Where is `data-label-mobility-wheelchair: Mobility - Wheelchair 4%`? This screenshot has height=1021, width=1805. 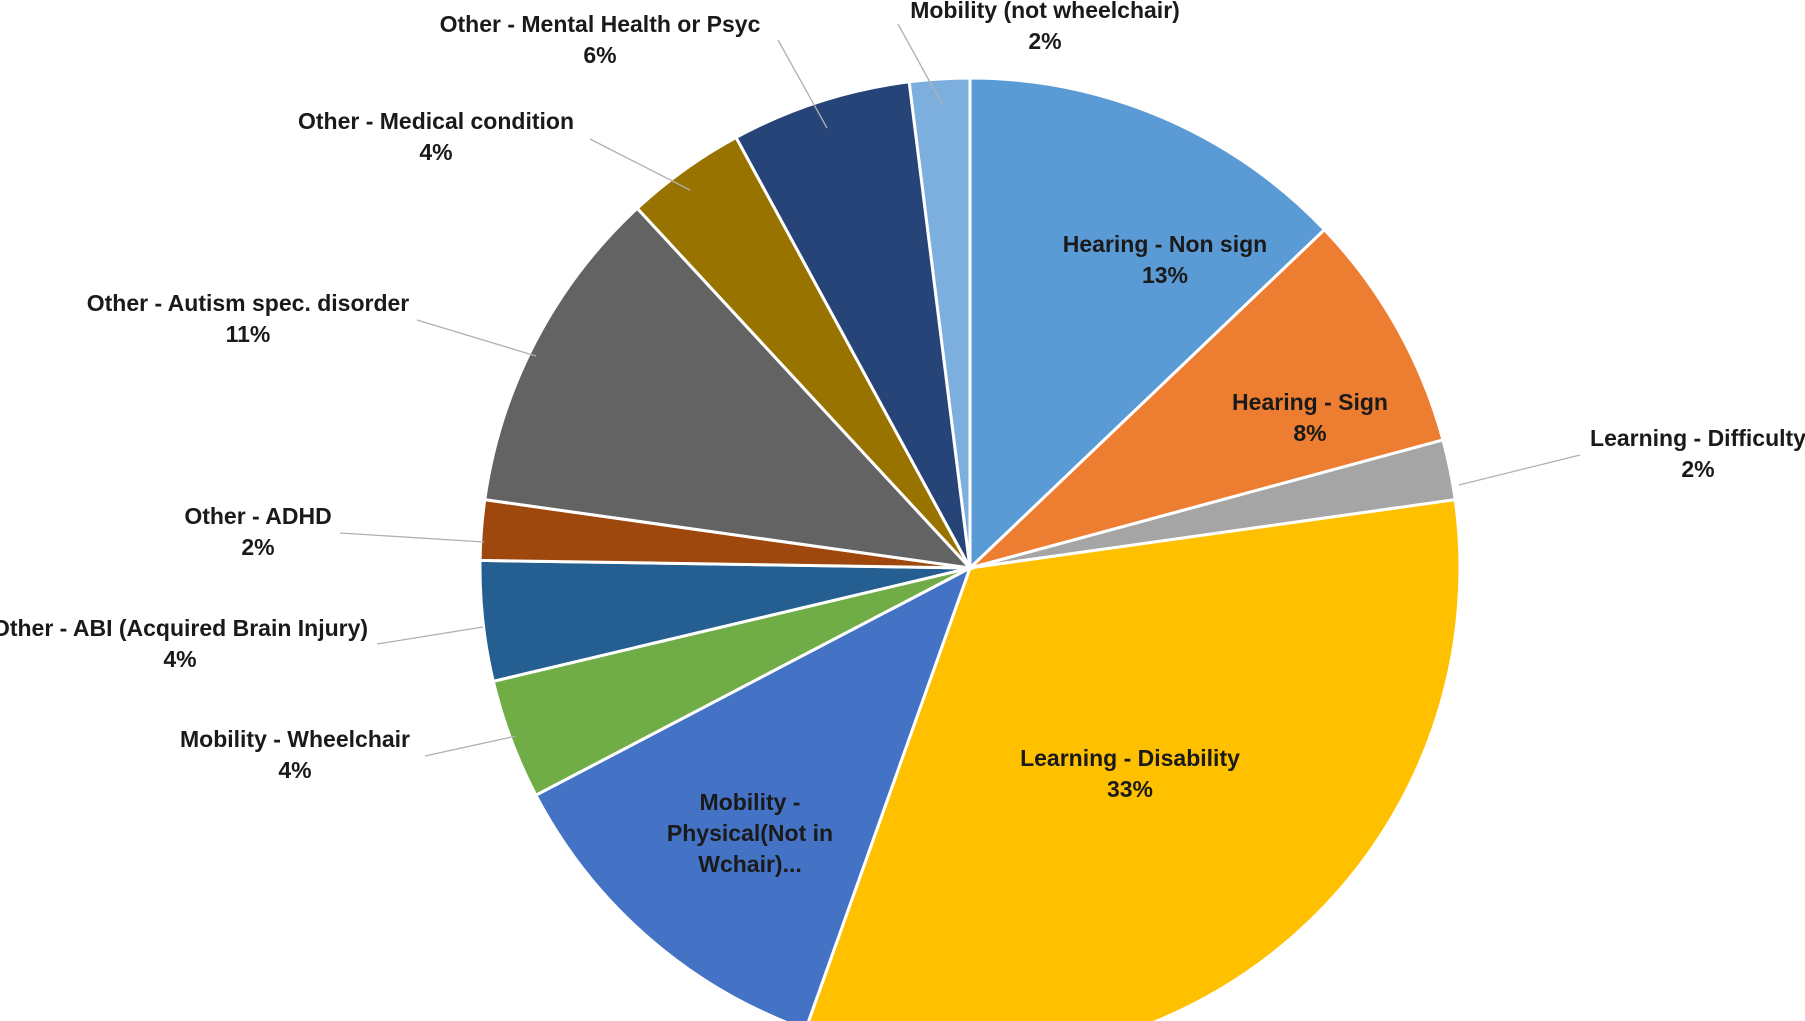
data-label-mobility-wheelchair: Mobility - Wheelchair 4% is located at coordinates (295, 754).